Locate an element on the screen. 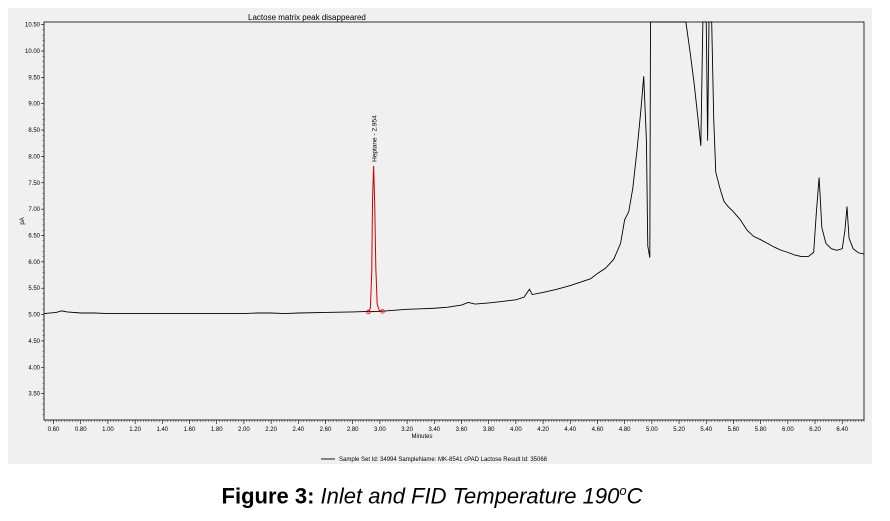 Image resolution: width=890 pixels, height=521 pixels. y-tick-label: 8.00 is located at coordinates (34, 157).